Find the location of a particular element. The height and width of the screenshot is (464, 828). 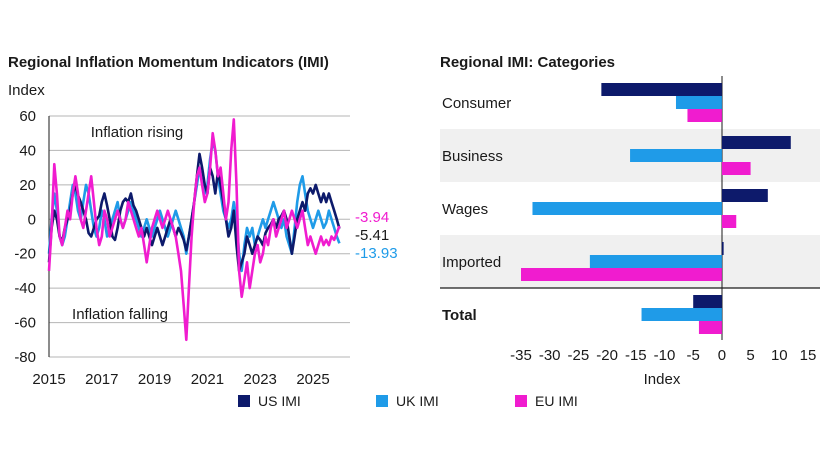

bar-x-axis-label: Index is located at coordinates (662, 379).